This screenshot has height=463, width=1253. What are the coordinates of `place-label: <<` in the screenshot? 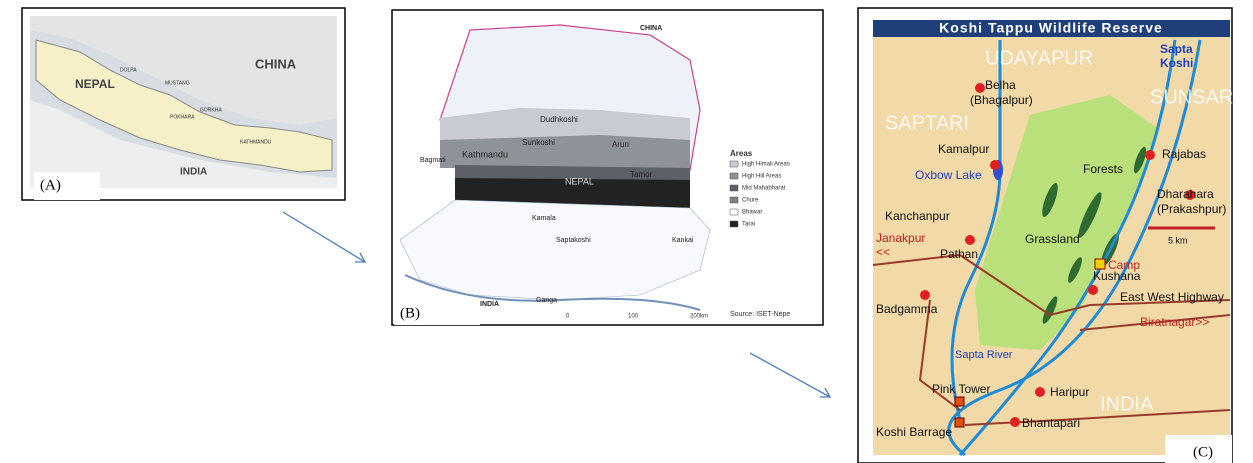 It's located at (883, 252).